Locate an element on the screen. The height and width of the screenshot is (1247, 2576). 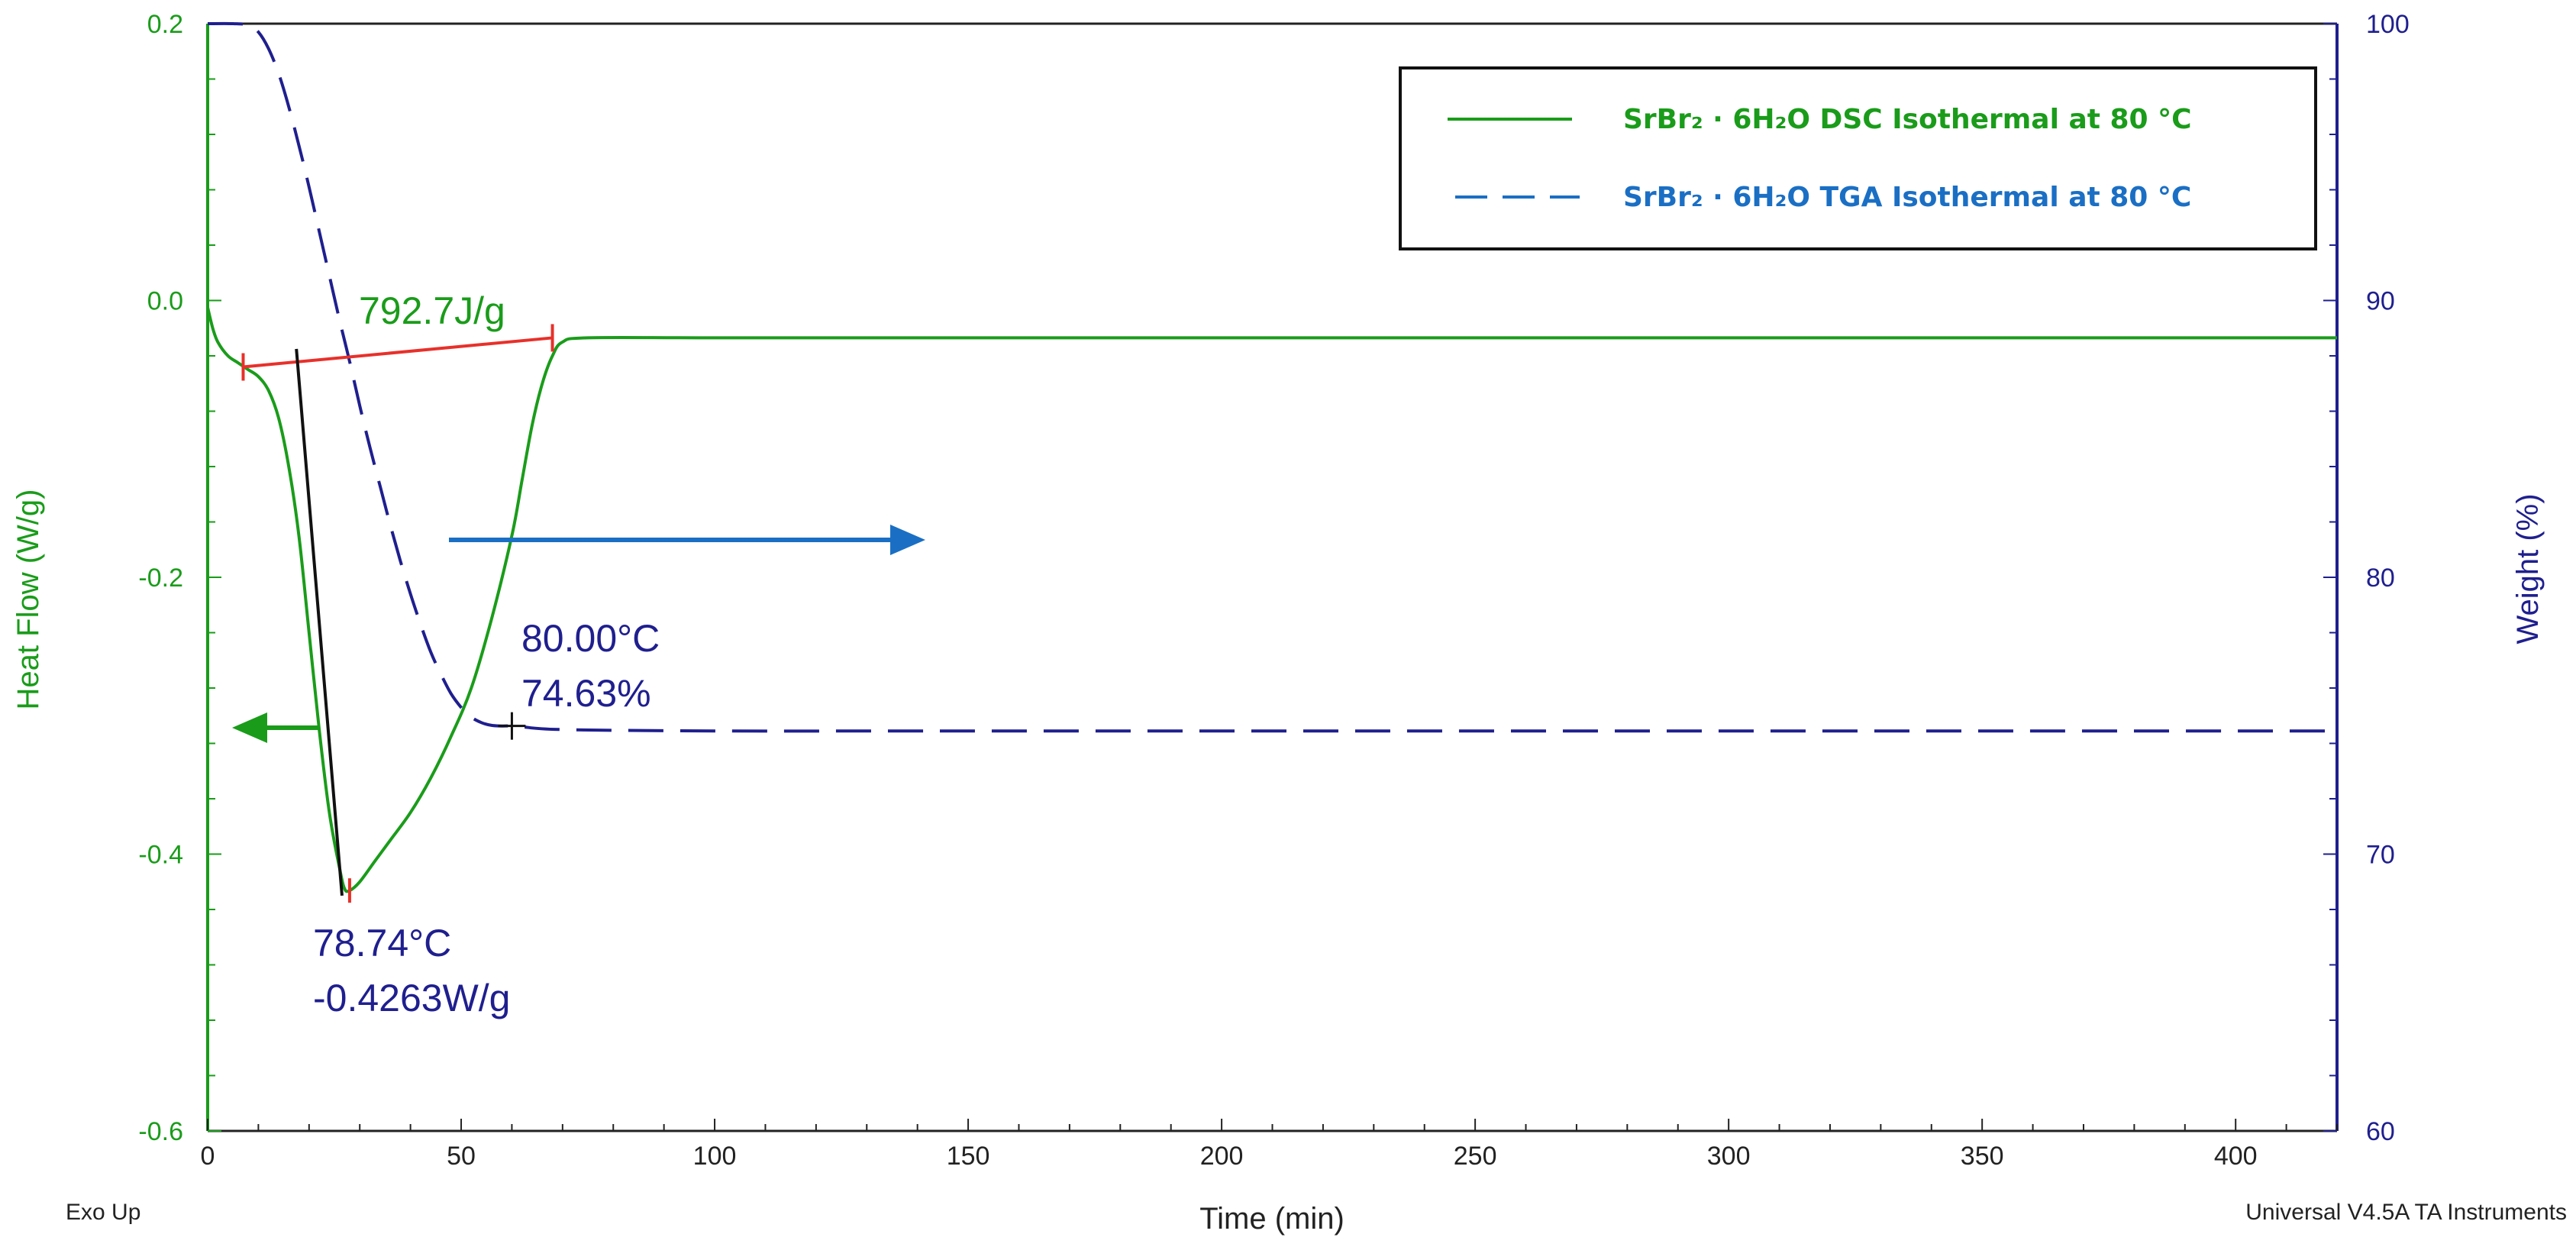
legend-tga-label: SrBr₂ · 6H₂O TGA Isothermal at 80 °C is located at coordinates (1907, 197).